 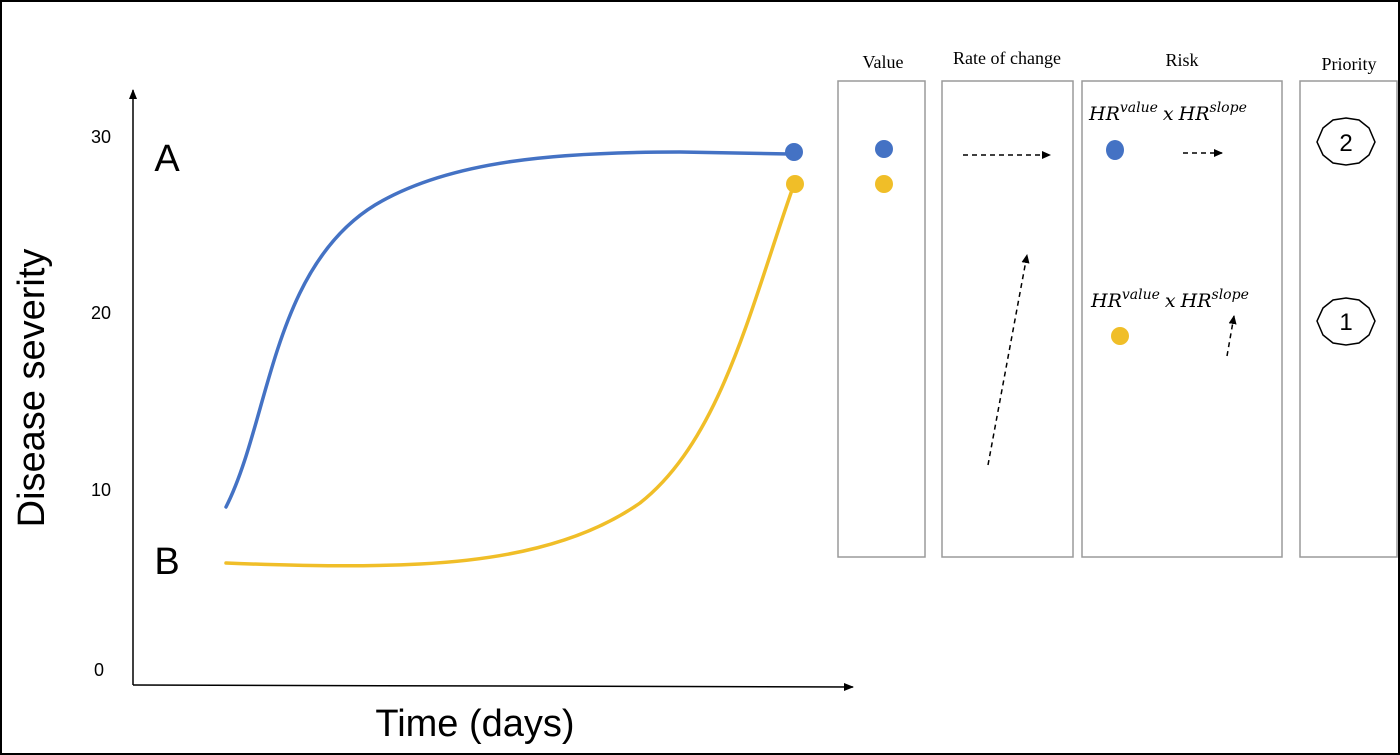 I want to click on rate-panel, so click(x=1007, y=319).